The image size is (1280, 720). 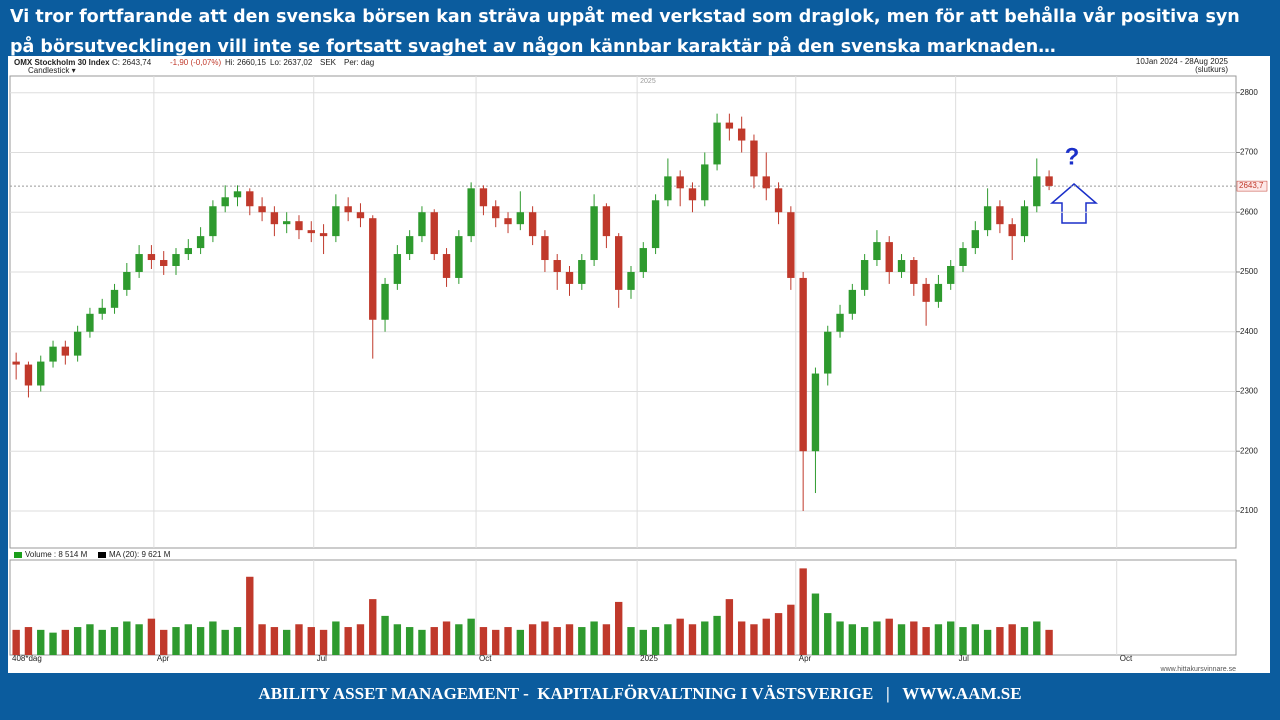 What do you see at coordinates (964, 658) in the screenshot?
I see `x-tick-label: Jul` at bounding box center [964, 658].